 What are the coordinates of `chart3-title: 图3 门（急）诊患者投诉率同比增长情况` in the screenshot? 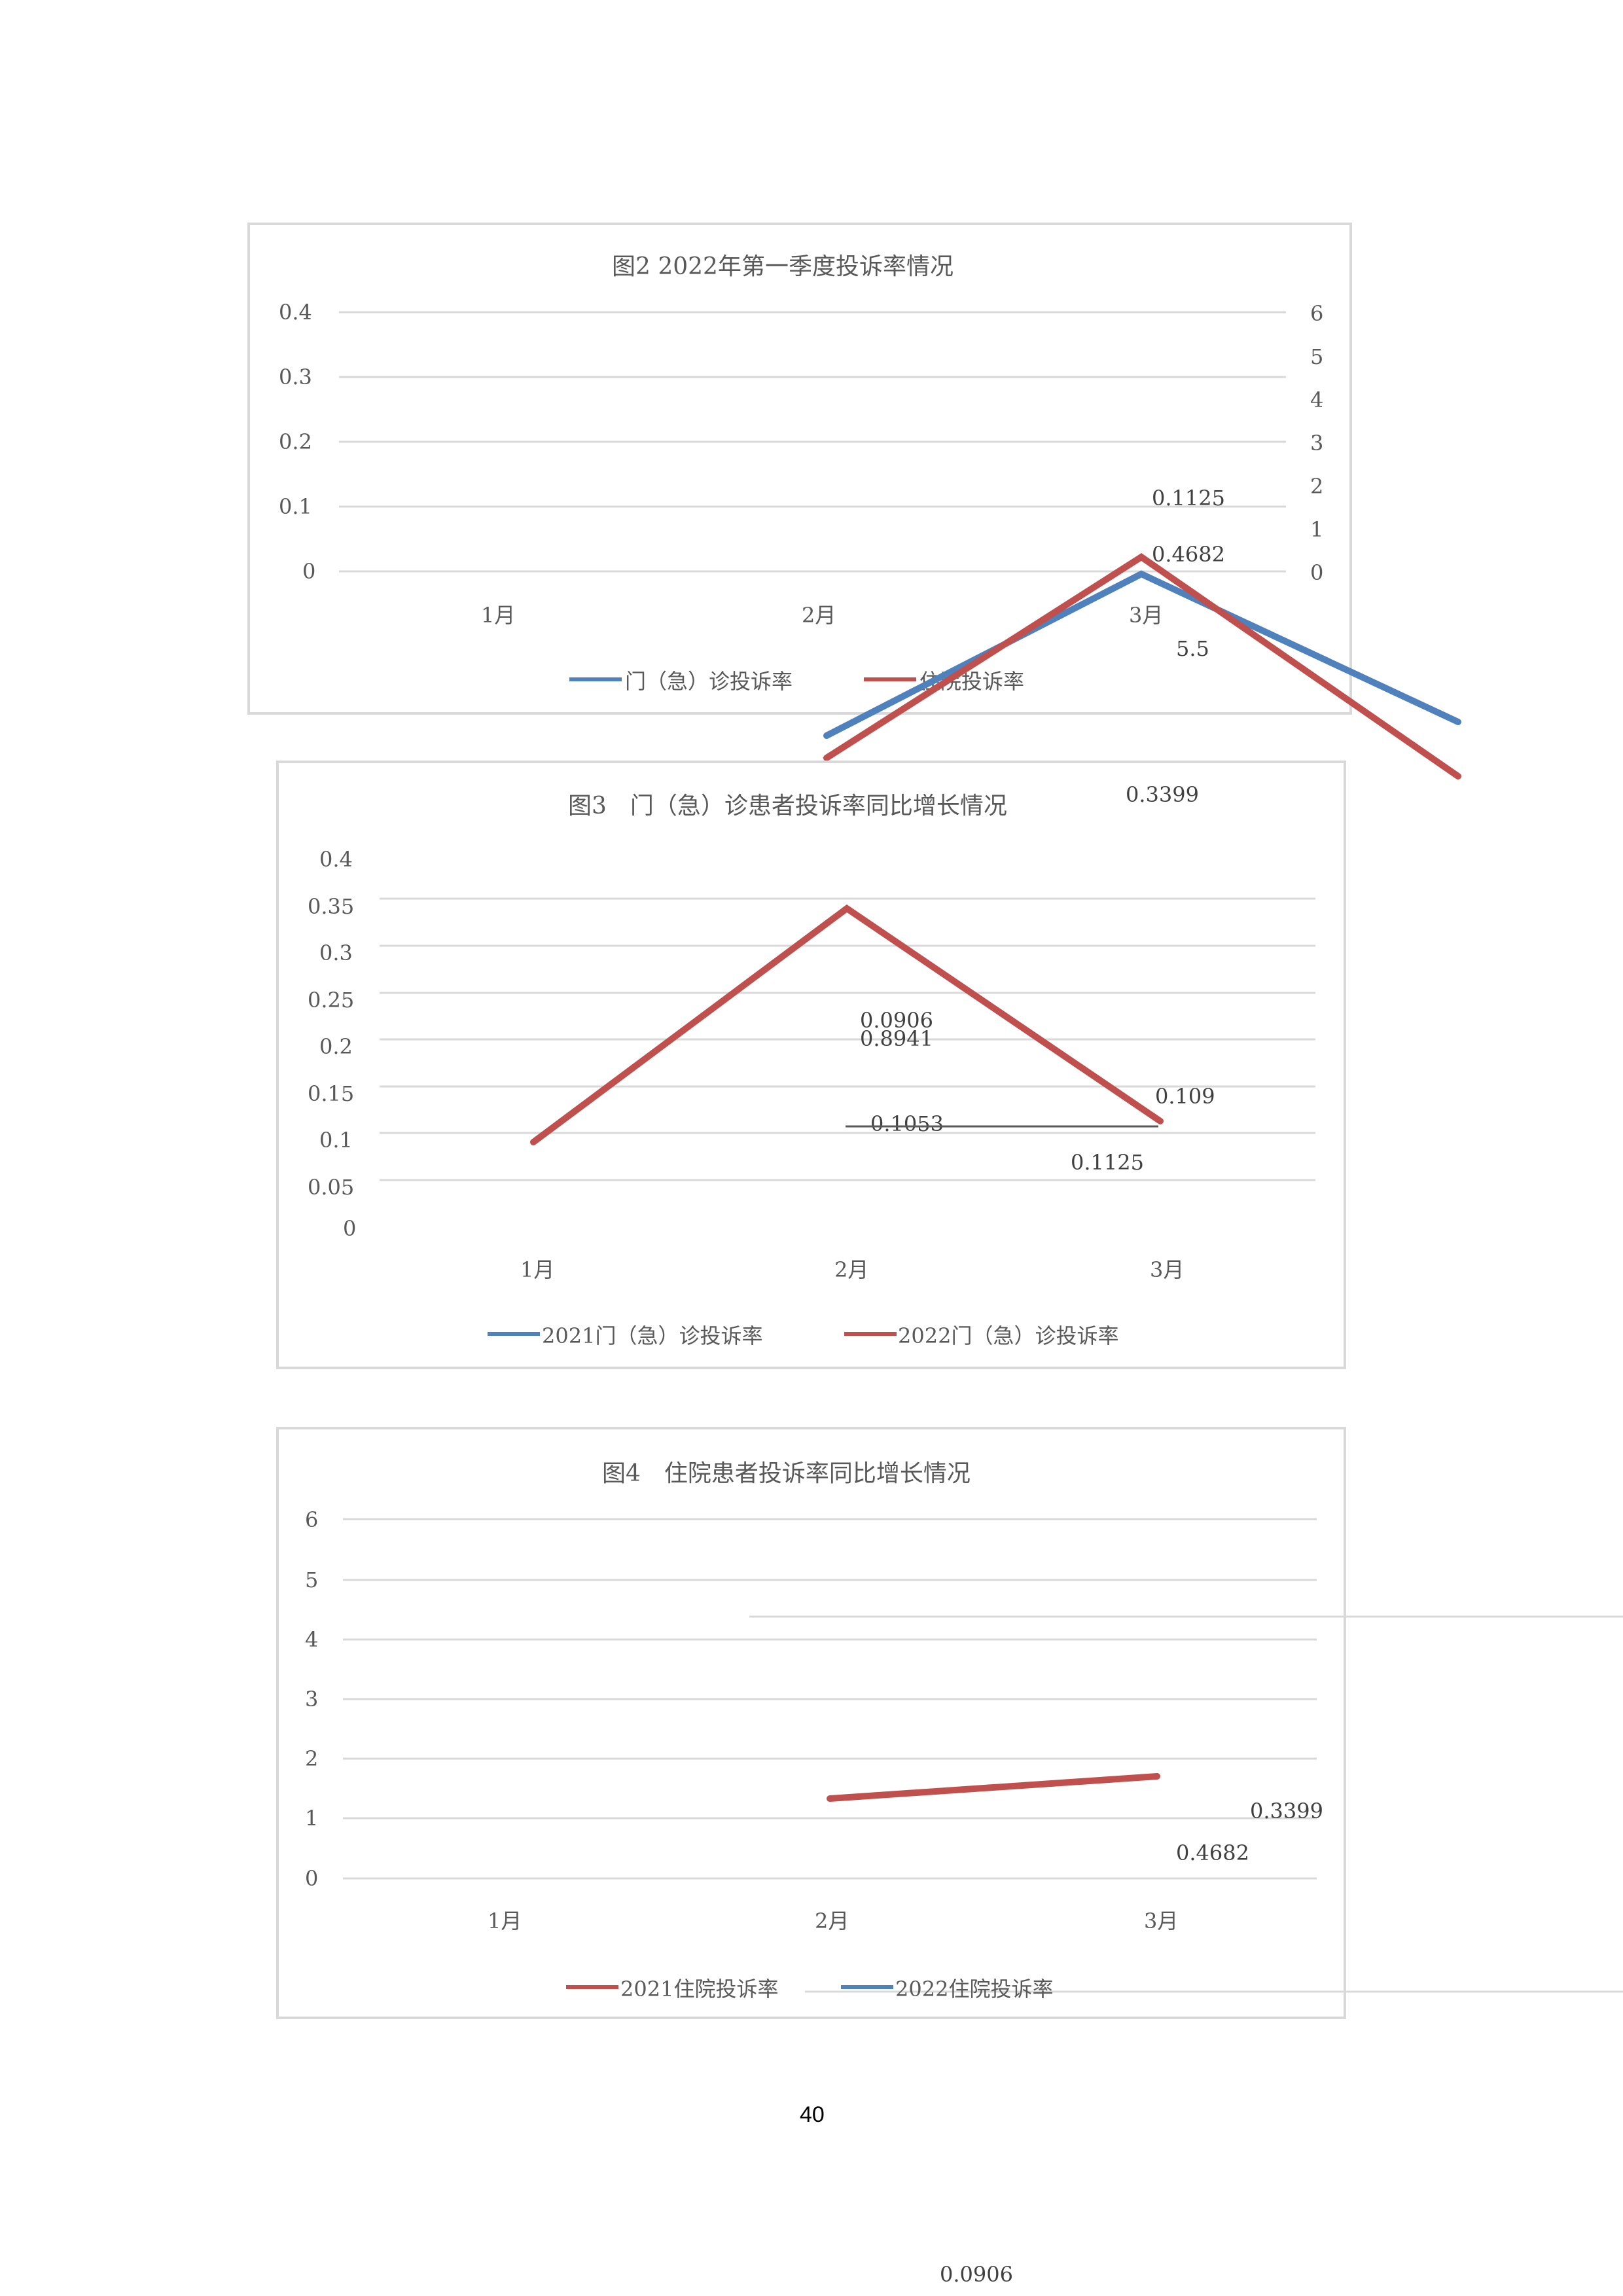 It's located at (787, 806).